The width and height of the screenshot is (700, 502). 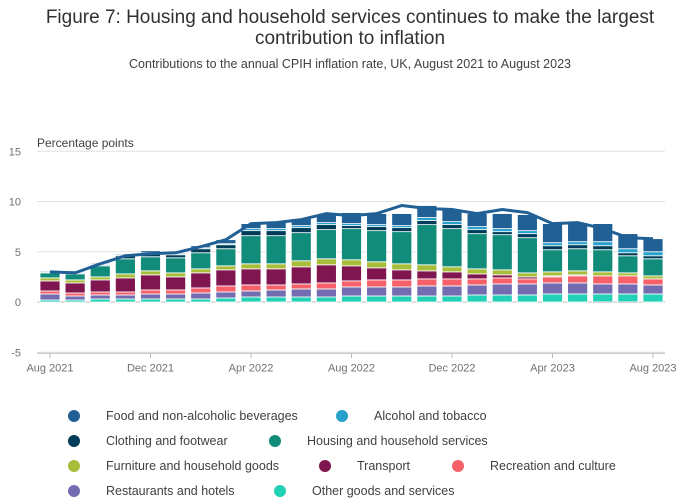 I want to click on x-tick-label: Aug 2022, so click(x=351, y=368).